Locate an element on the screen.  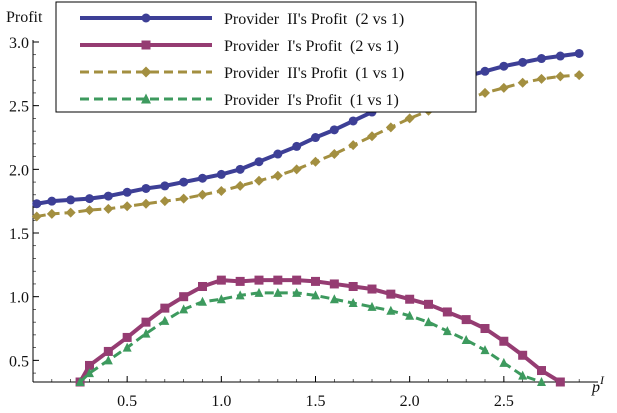
legend-label: Provider I's Profit (1 vs 1) is located at coordinates (311, 100).